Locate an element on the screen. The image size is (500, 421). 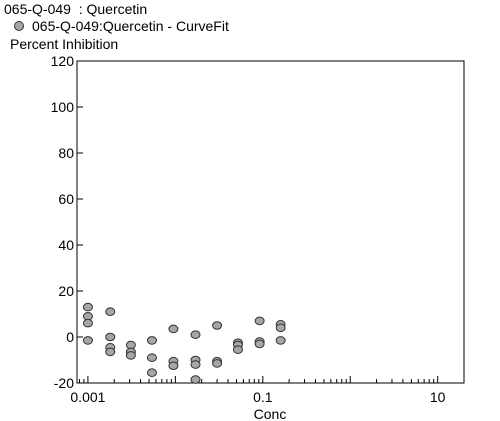
chart-title: 065-Q-049 : Quercetin is located at coordinates (76, 9).